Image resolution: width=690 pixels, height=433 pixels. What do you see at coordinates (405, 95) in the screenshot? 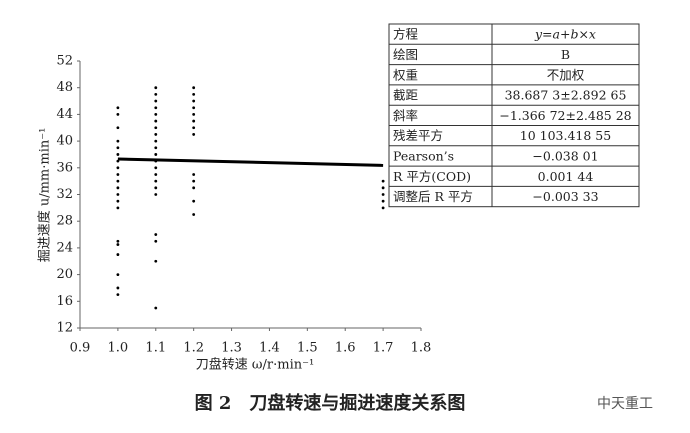
I see `table-key: 截距` at bounding box center [405, 95].